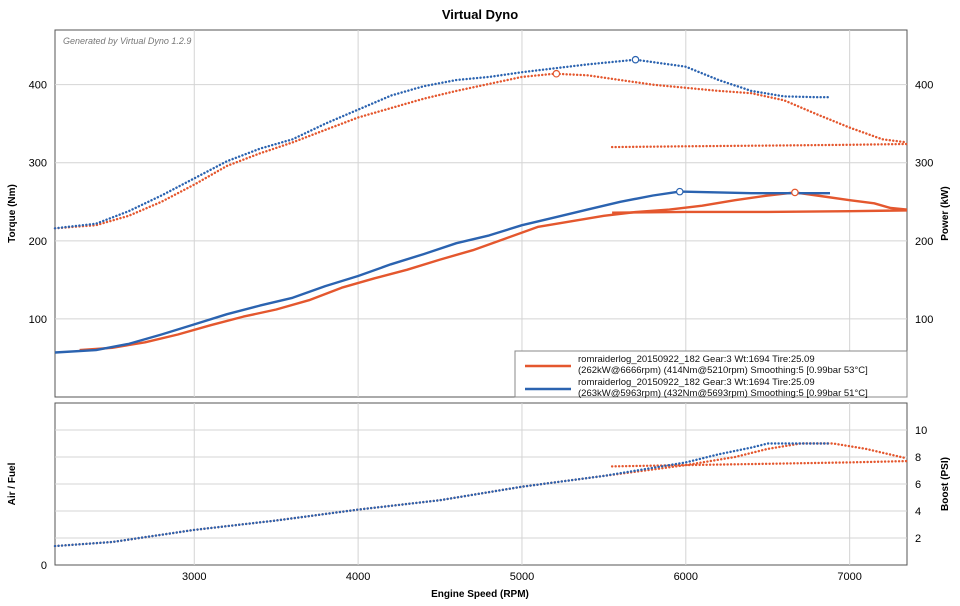 The image size is (960, 606). I want to click on x-tick-label: 6000, so click(686, 577).